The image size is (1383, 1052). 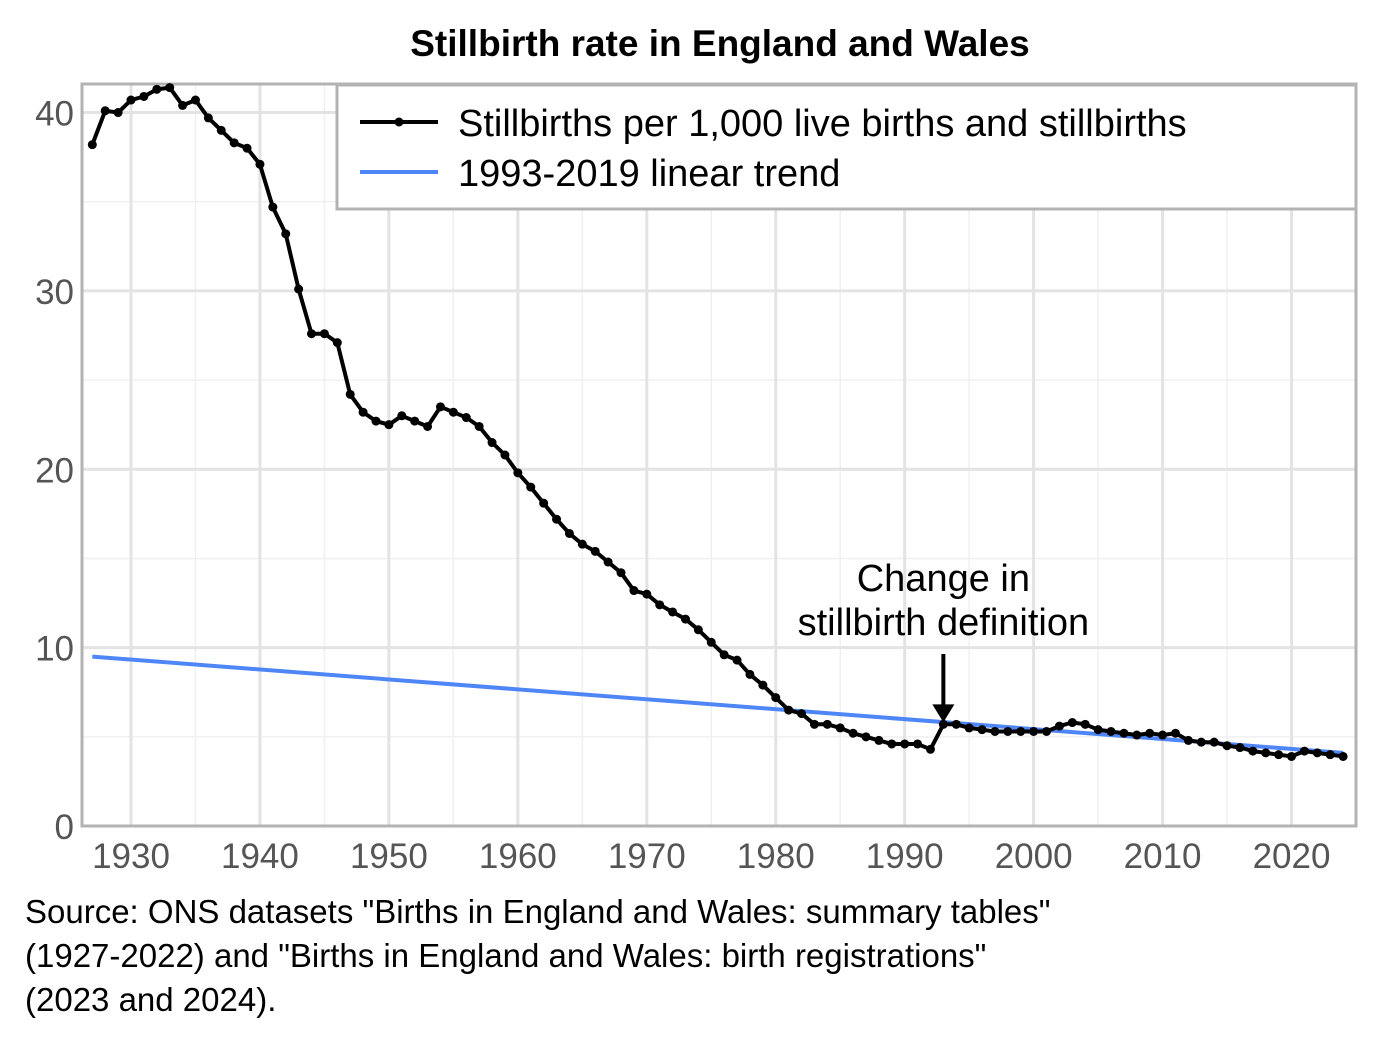 I want to click on legend-box, so click(x=846, y=147).